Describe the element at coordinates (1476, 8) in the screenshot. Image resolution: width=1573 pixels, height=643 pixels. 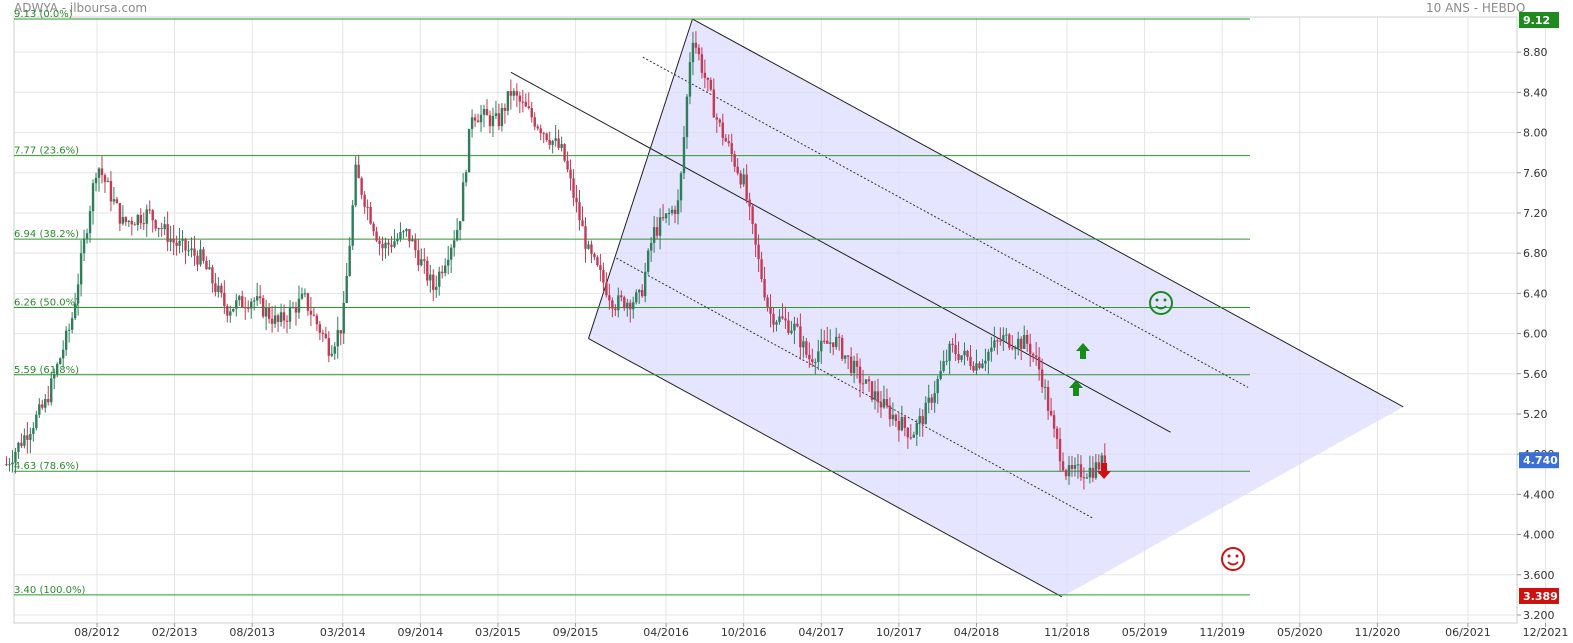
I see `chart-period-label: 10 ANS - HEBDO` at that location.